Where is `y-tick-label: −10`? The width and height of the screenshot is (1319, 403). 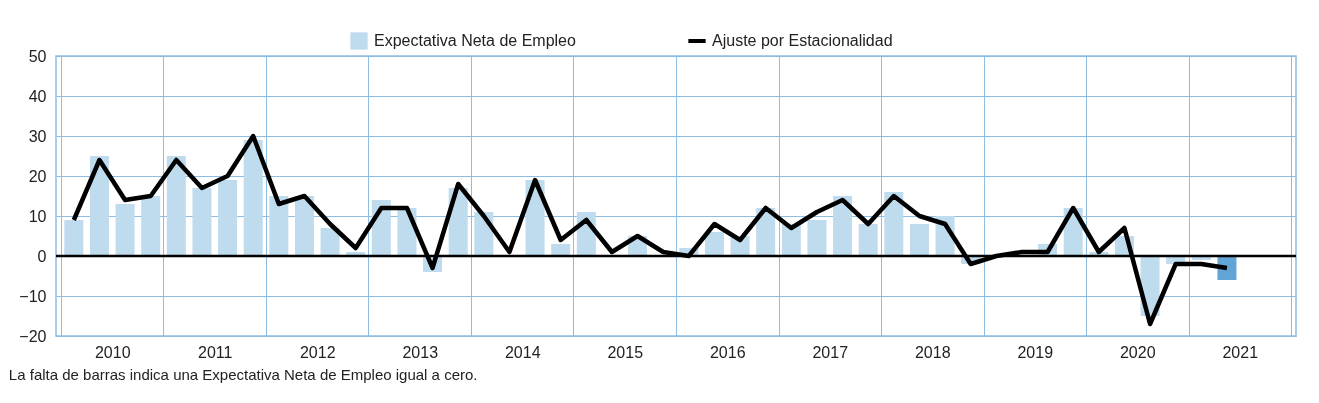 y-tick-label: −10 is located at coordinates (33, 296).